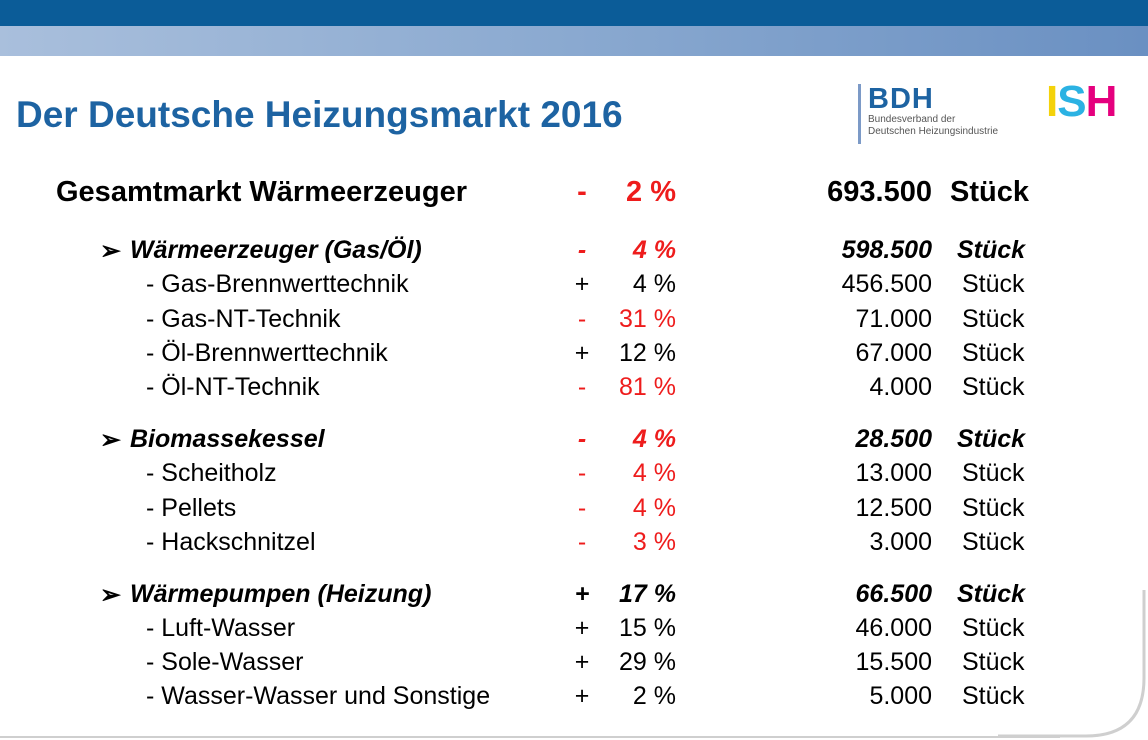  What do you see at coordinates (574, 545) in the screenshot?
I see `item-row: - Hackschnitzel - 3 % 3.000 Stück` at bounding box center [574, 545].